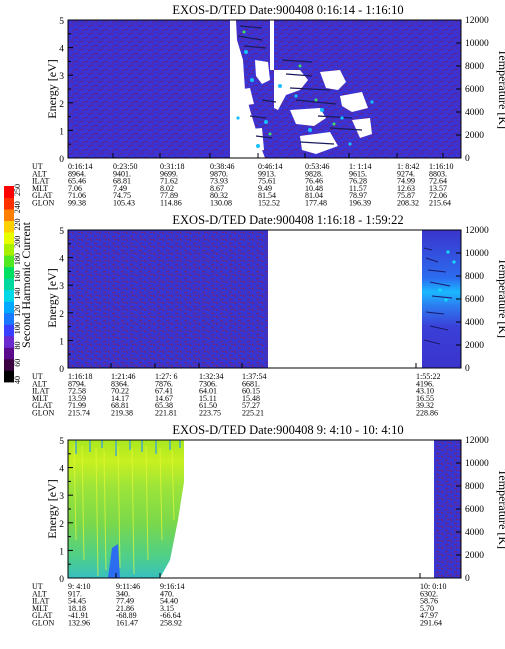  I want to click on ephemeris-cell: 21.86, so click(125, 608).